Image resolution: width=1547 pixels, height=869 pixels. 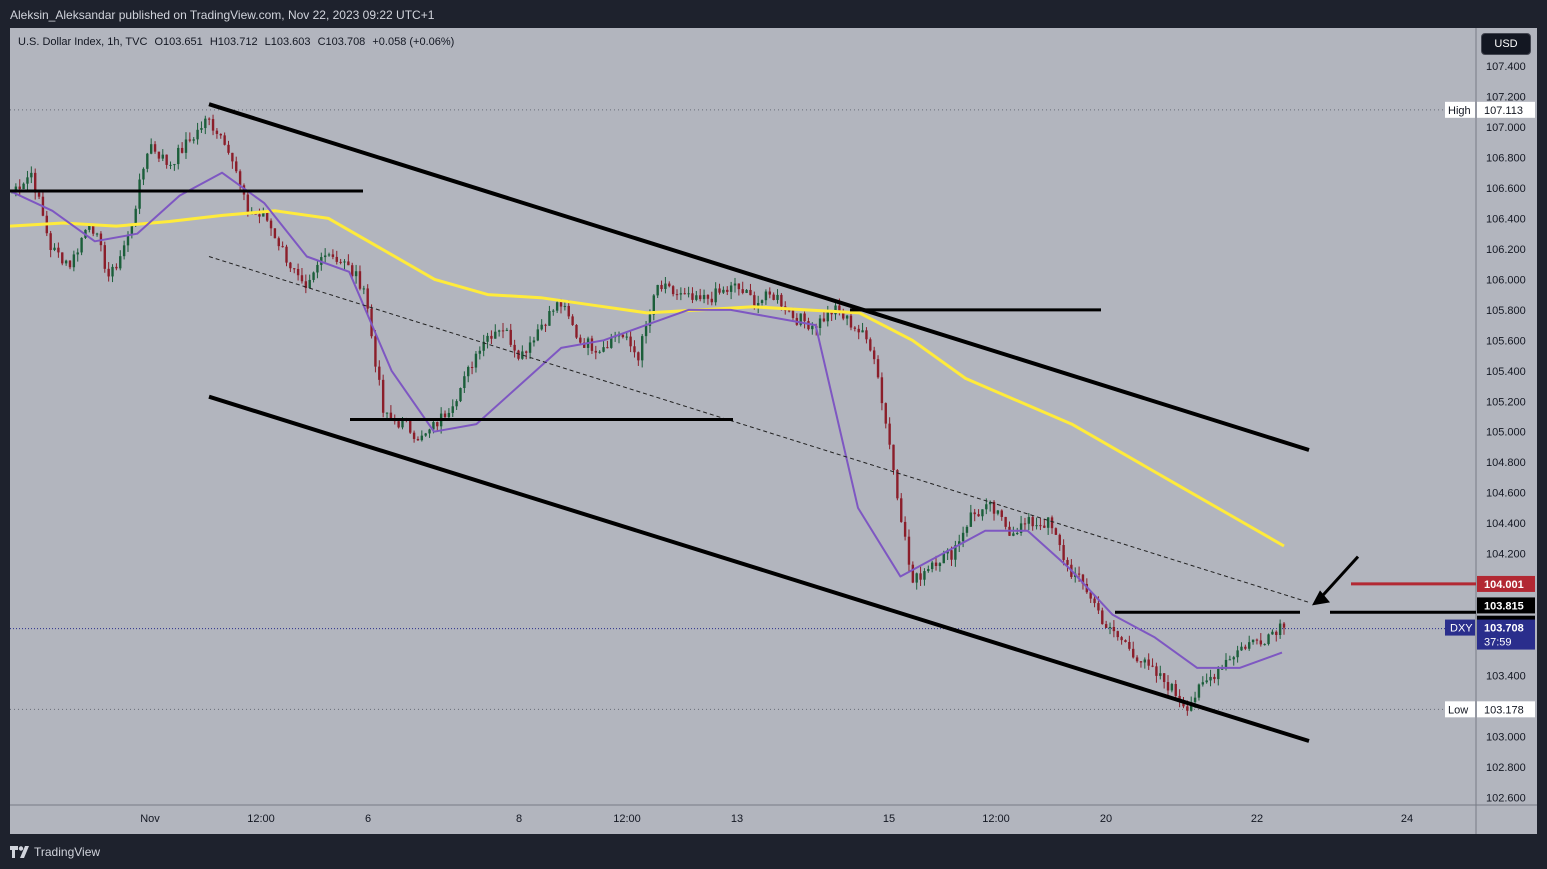 What do you see at coordinates (519, 819) in the screenshot?
I see `x-tick-label-3: 8` at bounding box center [519, 819].